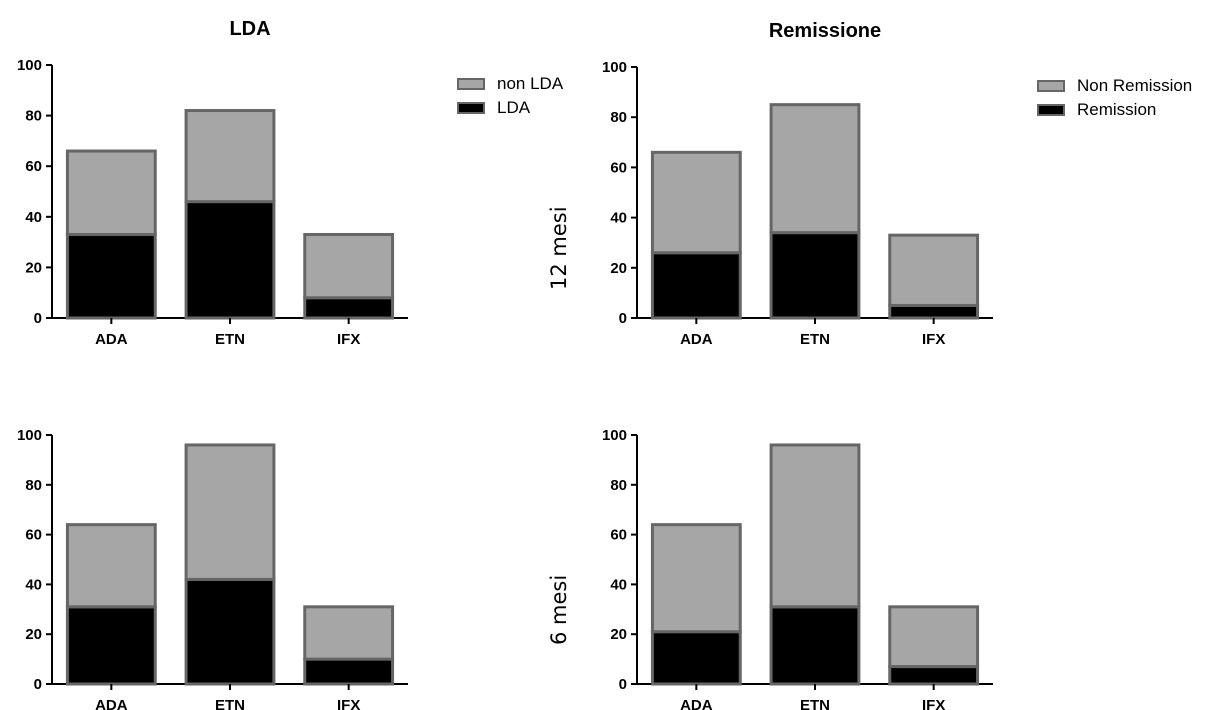 This screenshot has width=1219, height=710. What do you see at coordinates (559, 609) in the screenshot?
I see `row-label-6-mesi: 6 mesi` at bounding box center [559, 609].